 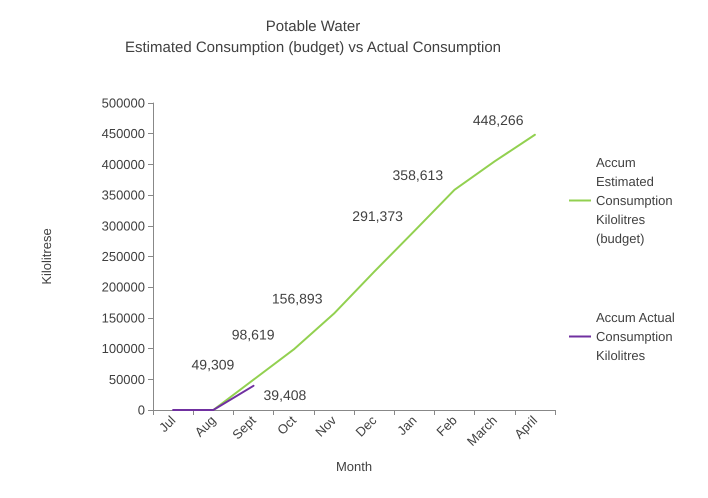 What do you see at coordinates (213, 364) in the screenshot?
I see `data-label: 49,309` at bounding box center [213, 364].